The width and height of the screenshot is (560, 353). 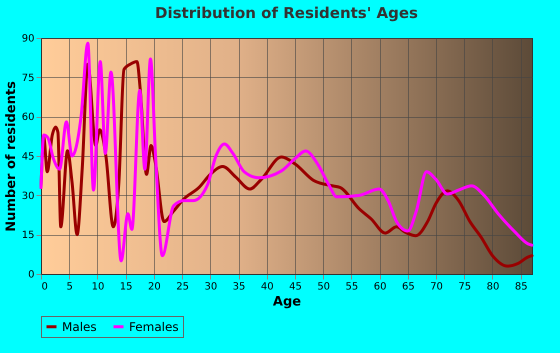 What do you see at coordinates (98, 287) in the screenshot?
I see `x-tick-label: 10` at bounding box center [98, 287].